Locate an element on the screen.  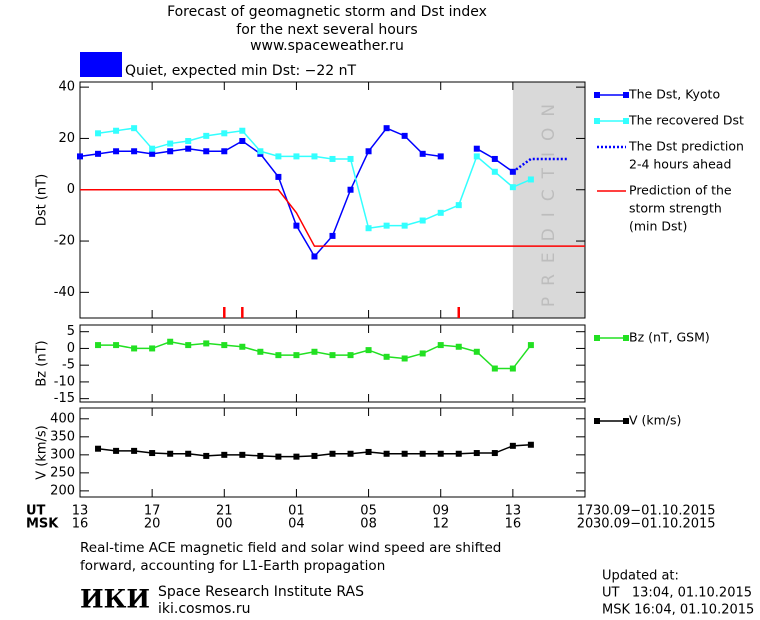
logo: ИКИ is located at coordinates (115, 599).